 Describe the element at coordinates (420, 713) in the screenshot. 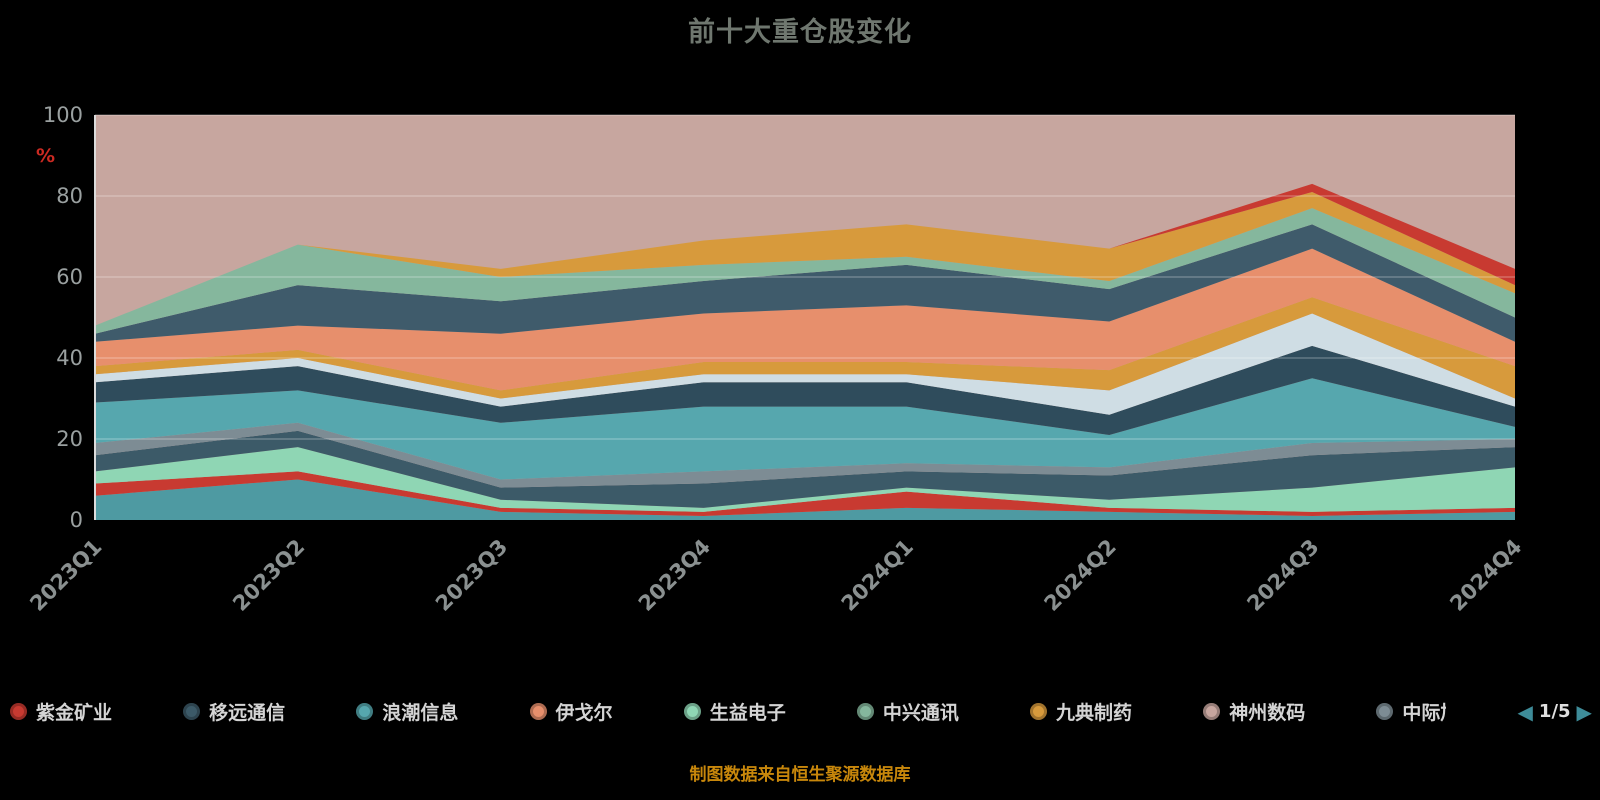

I see `legend-item-label: 浪潮信息` at that location.